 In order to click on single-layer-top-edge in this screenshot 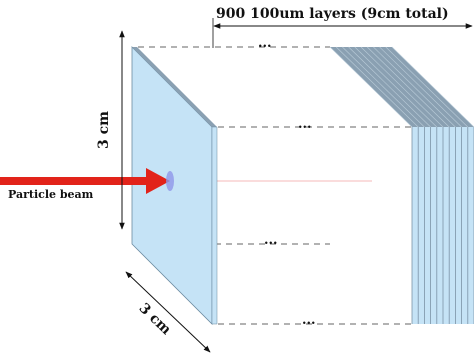, I will do `click(174, 87)`.